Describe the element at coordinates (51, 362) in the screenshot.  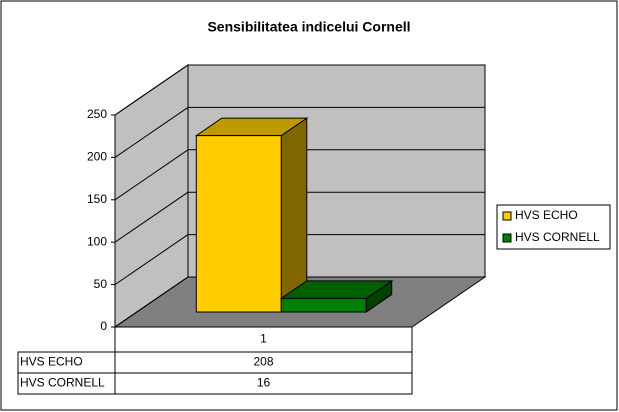
I see `table-series-name: HVS ECHO` at that location.